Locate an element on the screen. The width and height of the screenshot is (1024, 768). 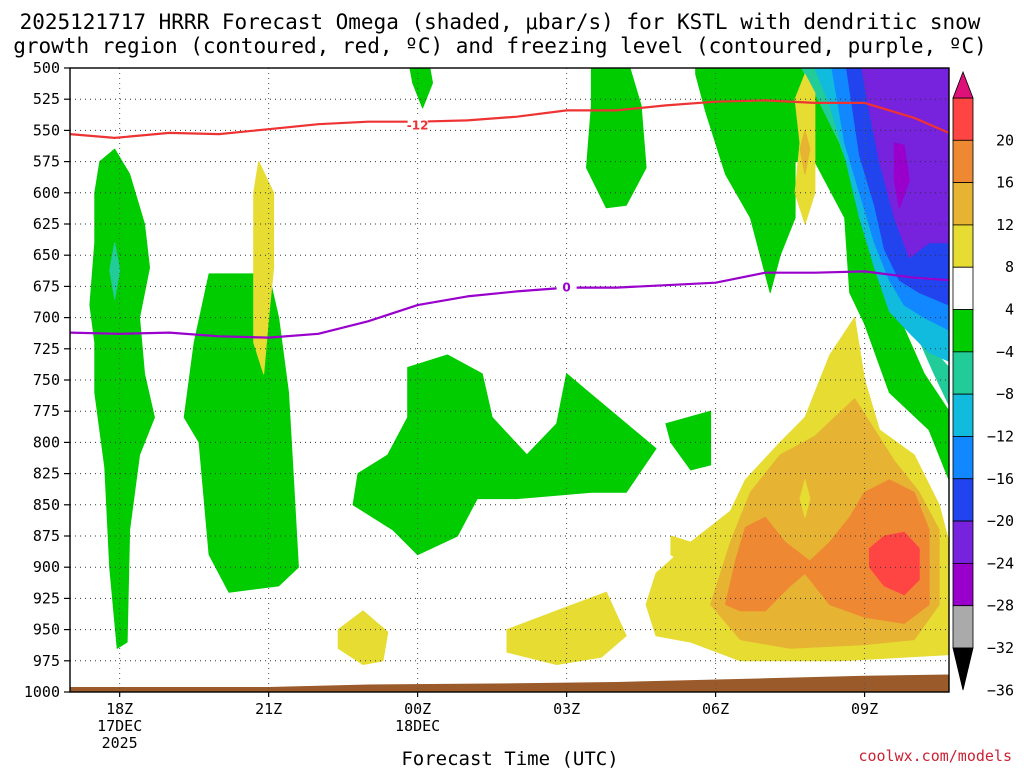
x-tick-label-6-0: 00Z is located at coordinates (417, 709).